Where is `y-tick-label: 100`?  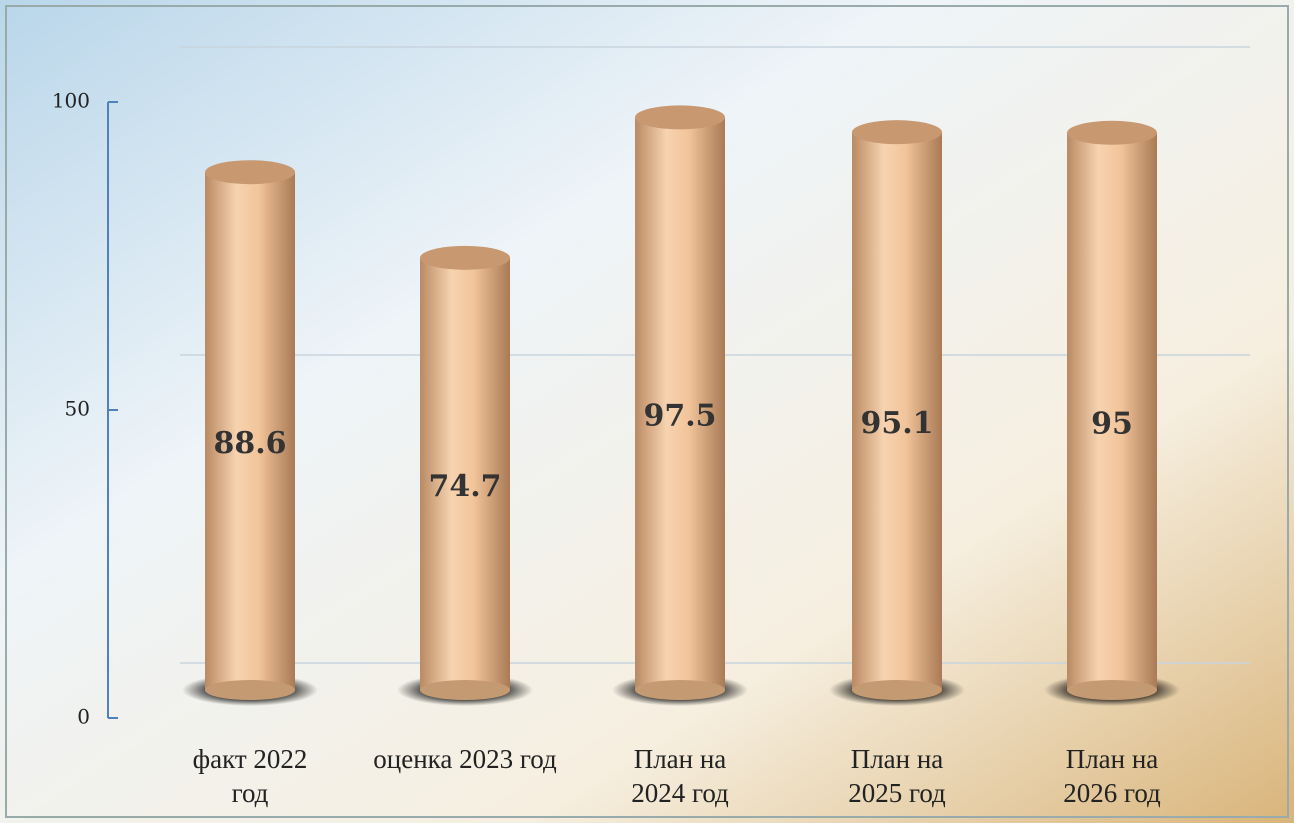 y-tick-label: 100 is located at coordinates (71, 101).